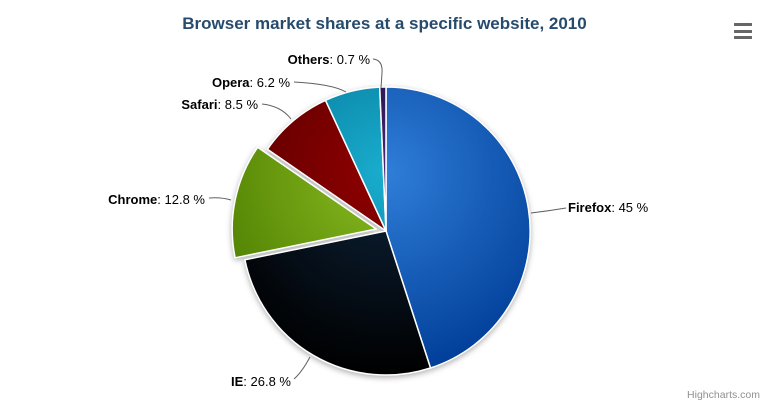 This screenshot has height=416, width=769. I want to click on slice-label-safari: Safari: 8.5 %, so click(219, 104).